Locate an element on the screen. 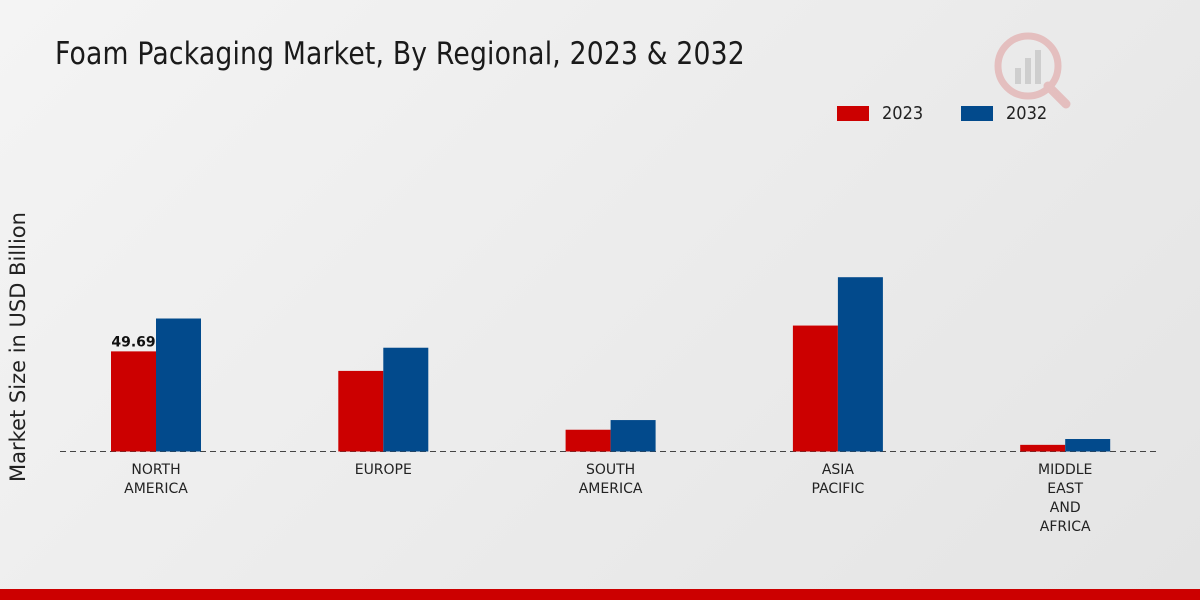  x-tick-label-europe: EUROPE is located at coordinates (383, 470).